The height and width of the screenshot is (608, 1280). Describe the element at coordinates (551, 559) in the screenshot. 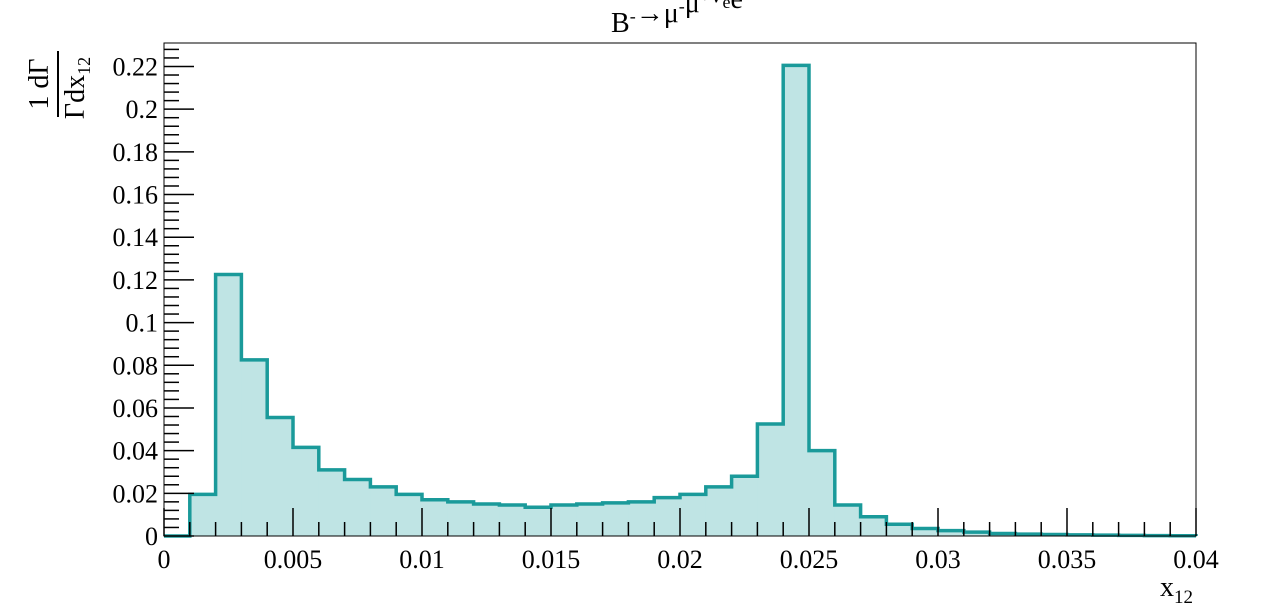

I see `x-tick-label-3: 0.015` at that location.